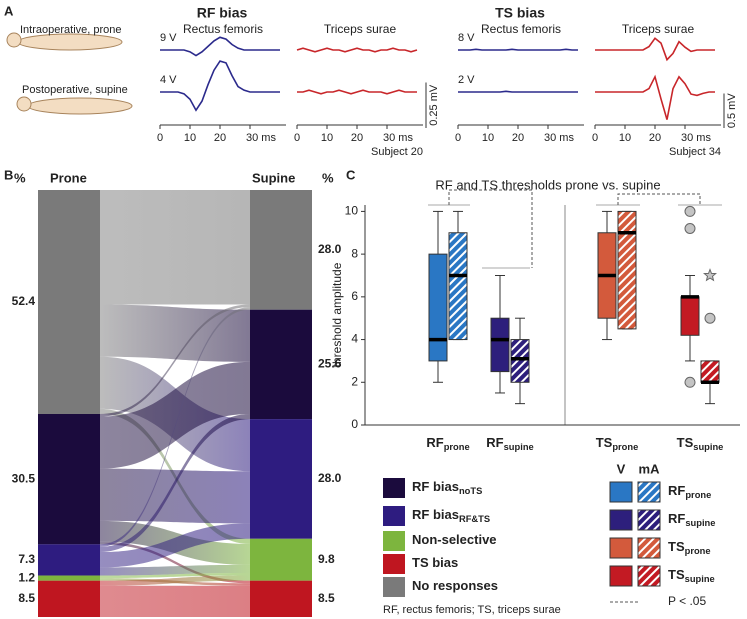 This screenshot has height=619, width=747. I want to click on legend-label-sub: prone, so click(698, 551).